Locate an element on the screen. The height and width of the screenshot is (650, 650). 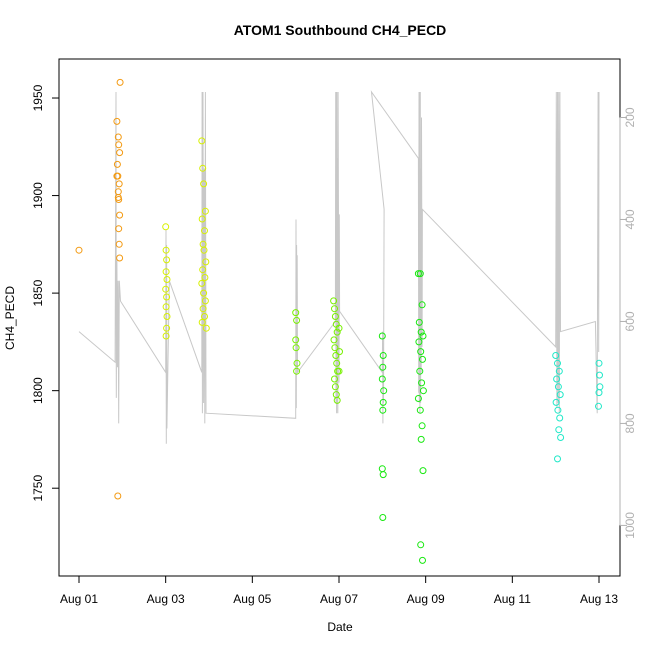
y-tick-label: 1750 is located at coordinates (38, 488).